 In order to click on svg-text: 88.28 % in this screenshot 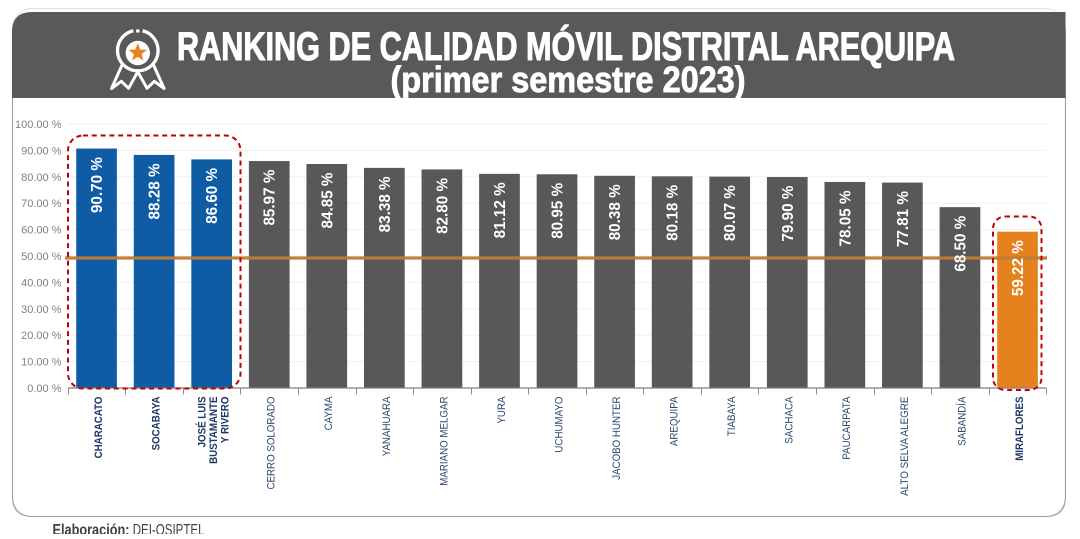, I will do `click(155, 191)`.